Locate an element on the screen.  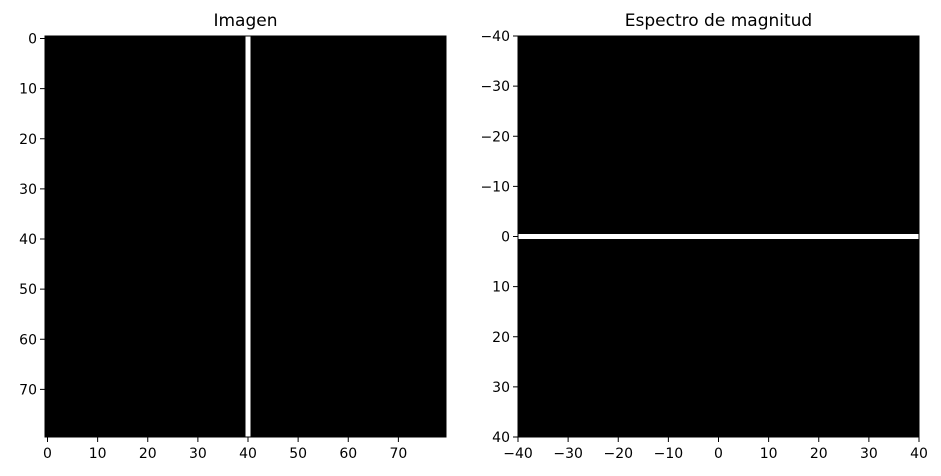
x-tick-label: 60 is located at coordinates (348, 454).